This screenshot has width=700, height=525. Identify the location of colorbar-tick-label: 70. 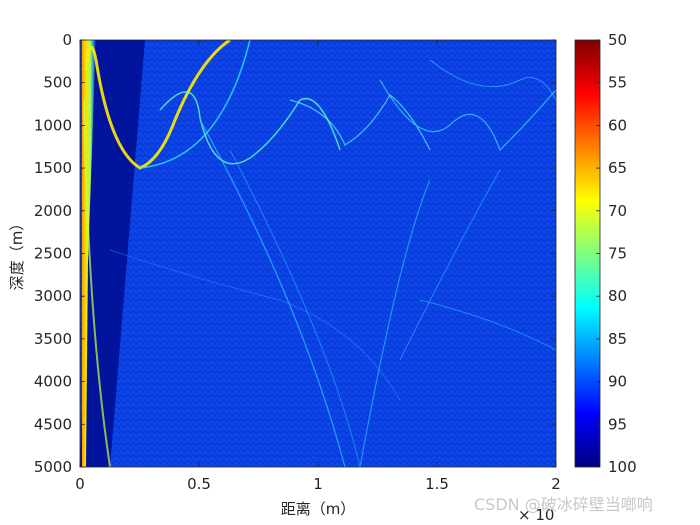
(617, 211).